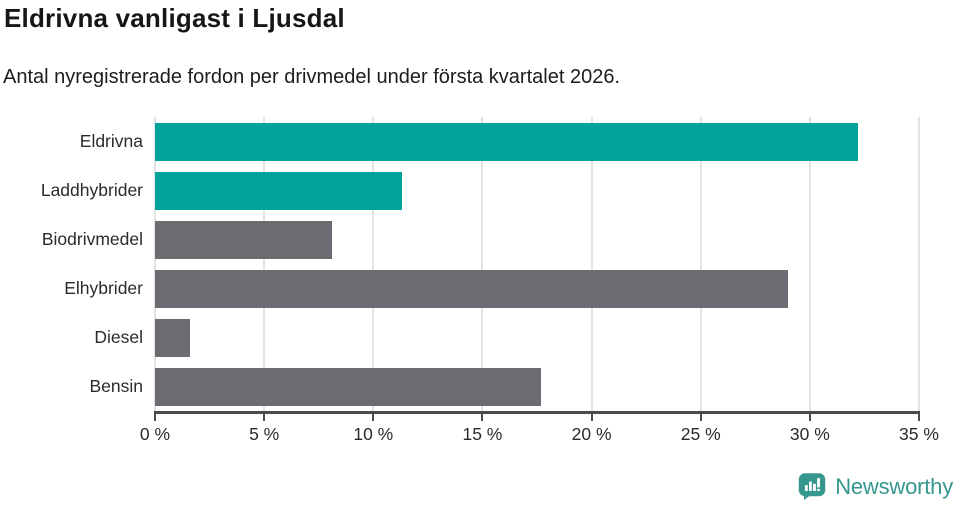  Describe the element at coordinates (103, 288) in the screenshot. I see `category-label: Elhybrider` at that location.